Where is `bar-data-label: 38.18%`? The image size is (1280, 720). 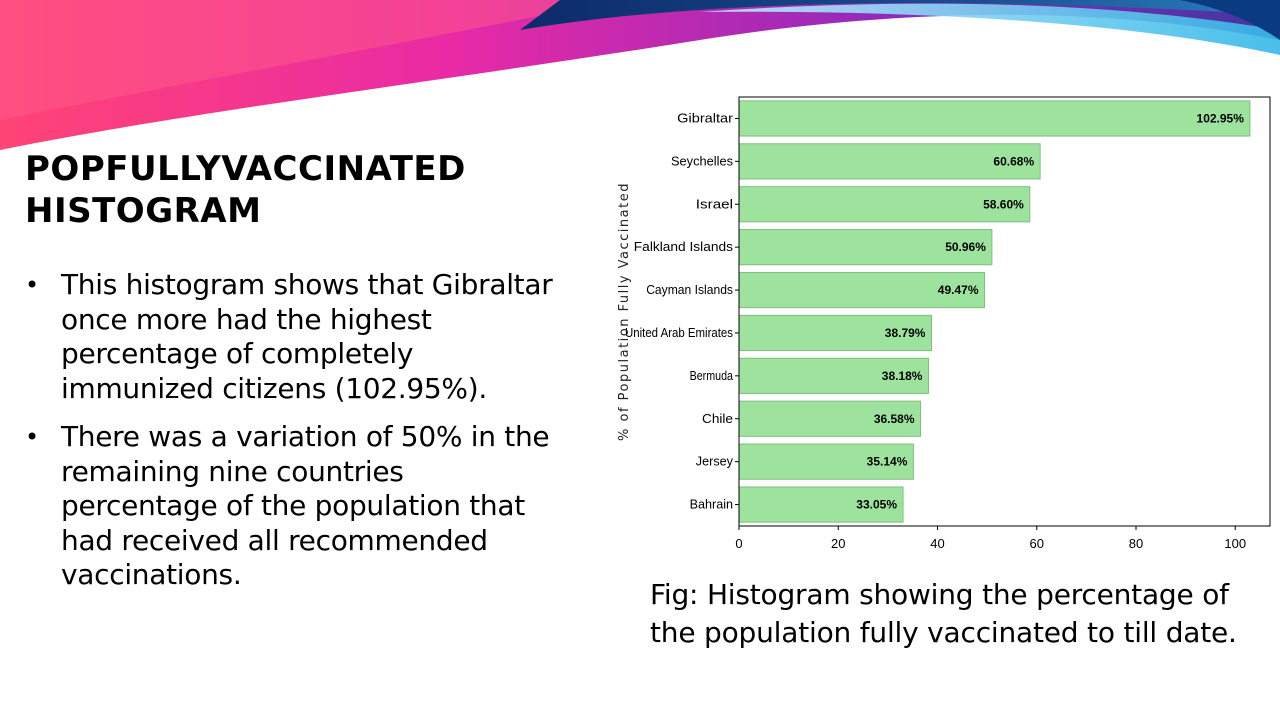
bar-data-label: 38.18% is located at coordinates (902, 376).